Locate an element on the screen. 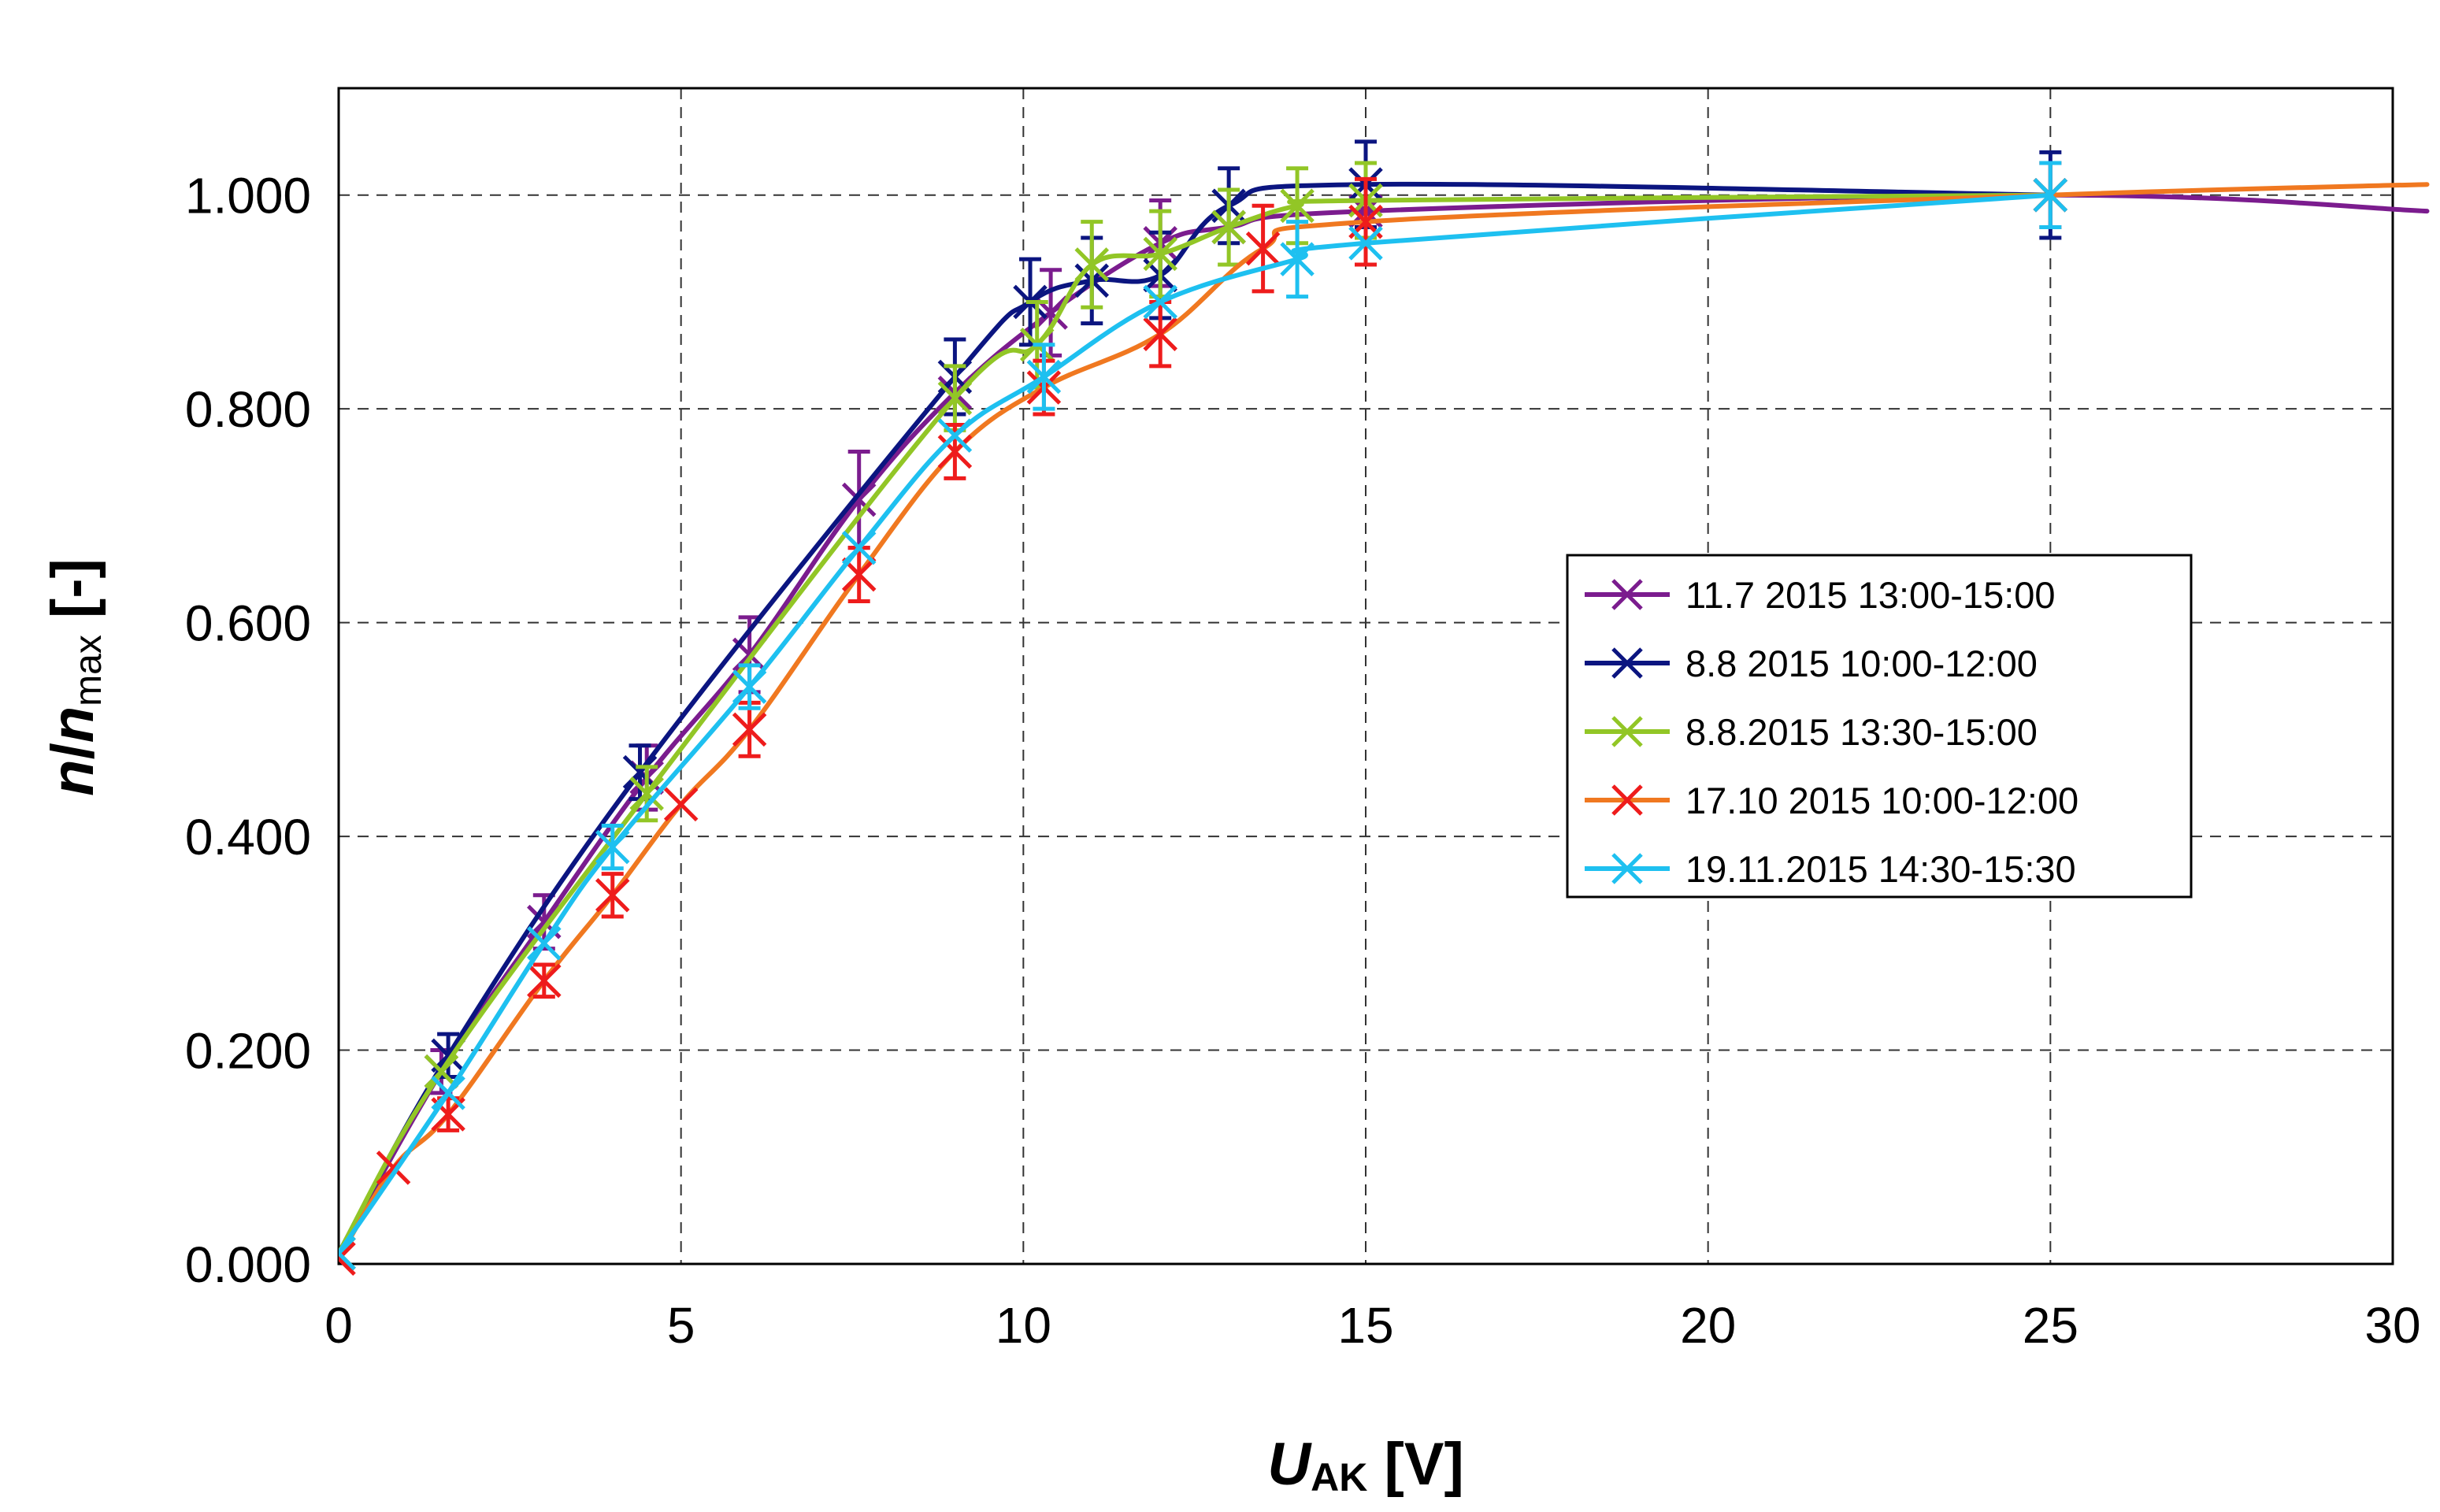 Image resolution: width=2440 pixels, height=1512 pixels. y-tick-label: 0.000 is located at coordinates (248, 1264).